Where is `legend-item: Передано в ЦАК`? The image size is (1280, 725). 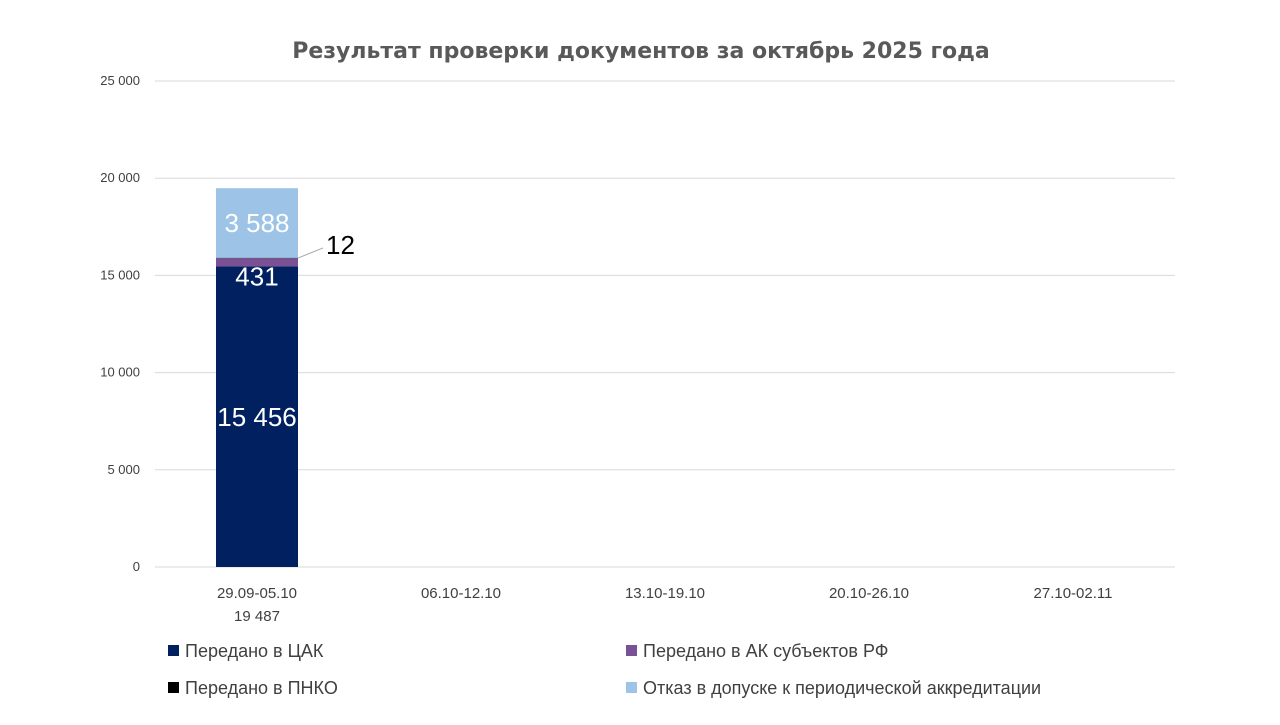
legend-item: Передано в ЦАК is located at coordinates (246, 651).